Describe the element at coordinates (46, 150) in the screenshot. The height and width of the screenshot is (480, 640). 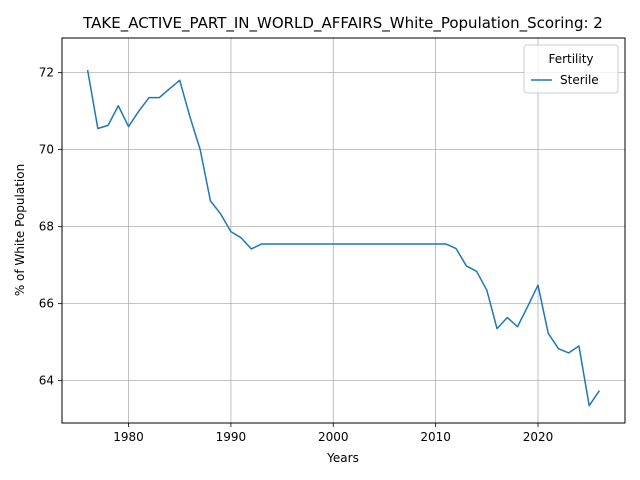
I see `y-tick-label: 70` at that location.